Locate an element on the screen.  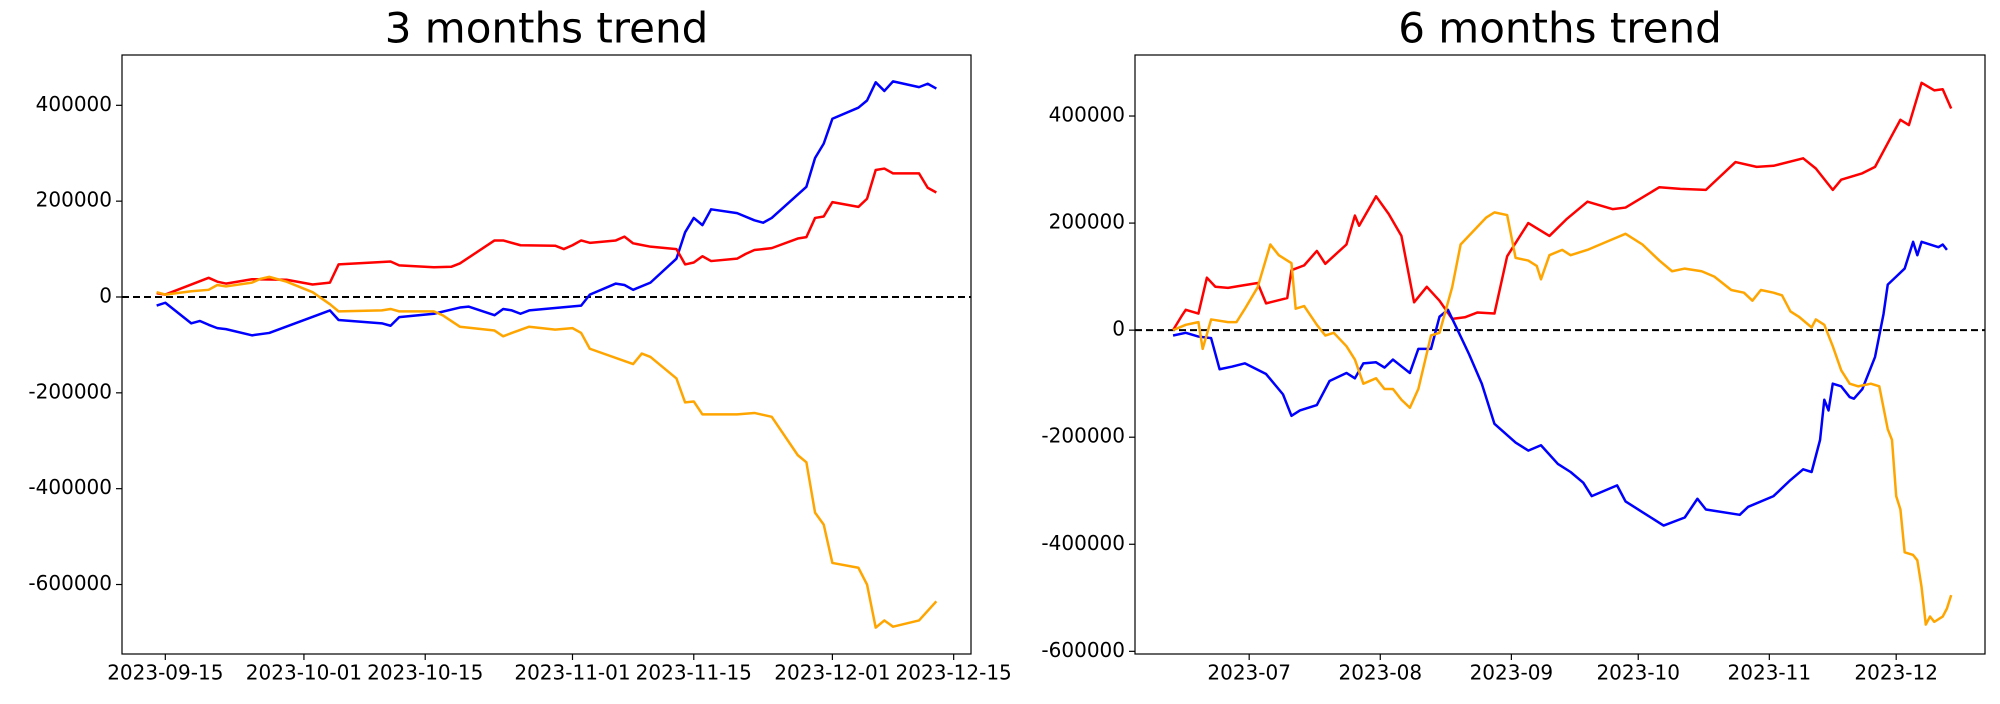
x-tick-label: 2023-07 is located at coordinates (1249, 673).